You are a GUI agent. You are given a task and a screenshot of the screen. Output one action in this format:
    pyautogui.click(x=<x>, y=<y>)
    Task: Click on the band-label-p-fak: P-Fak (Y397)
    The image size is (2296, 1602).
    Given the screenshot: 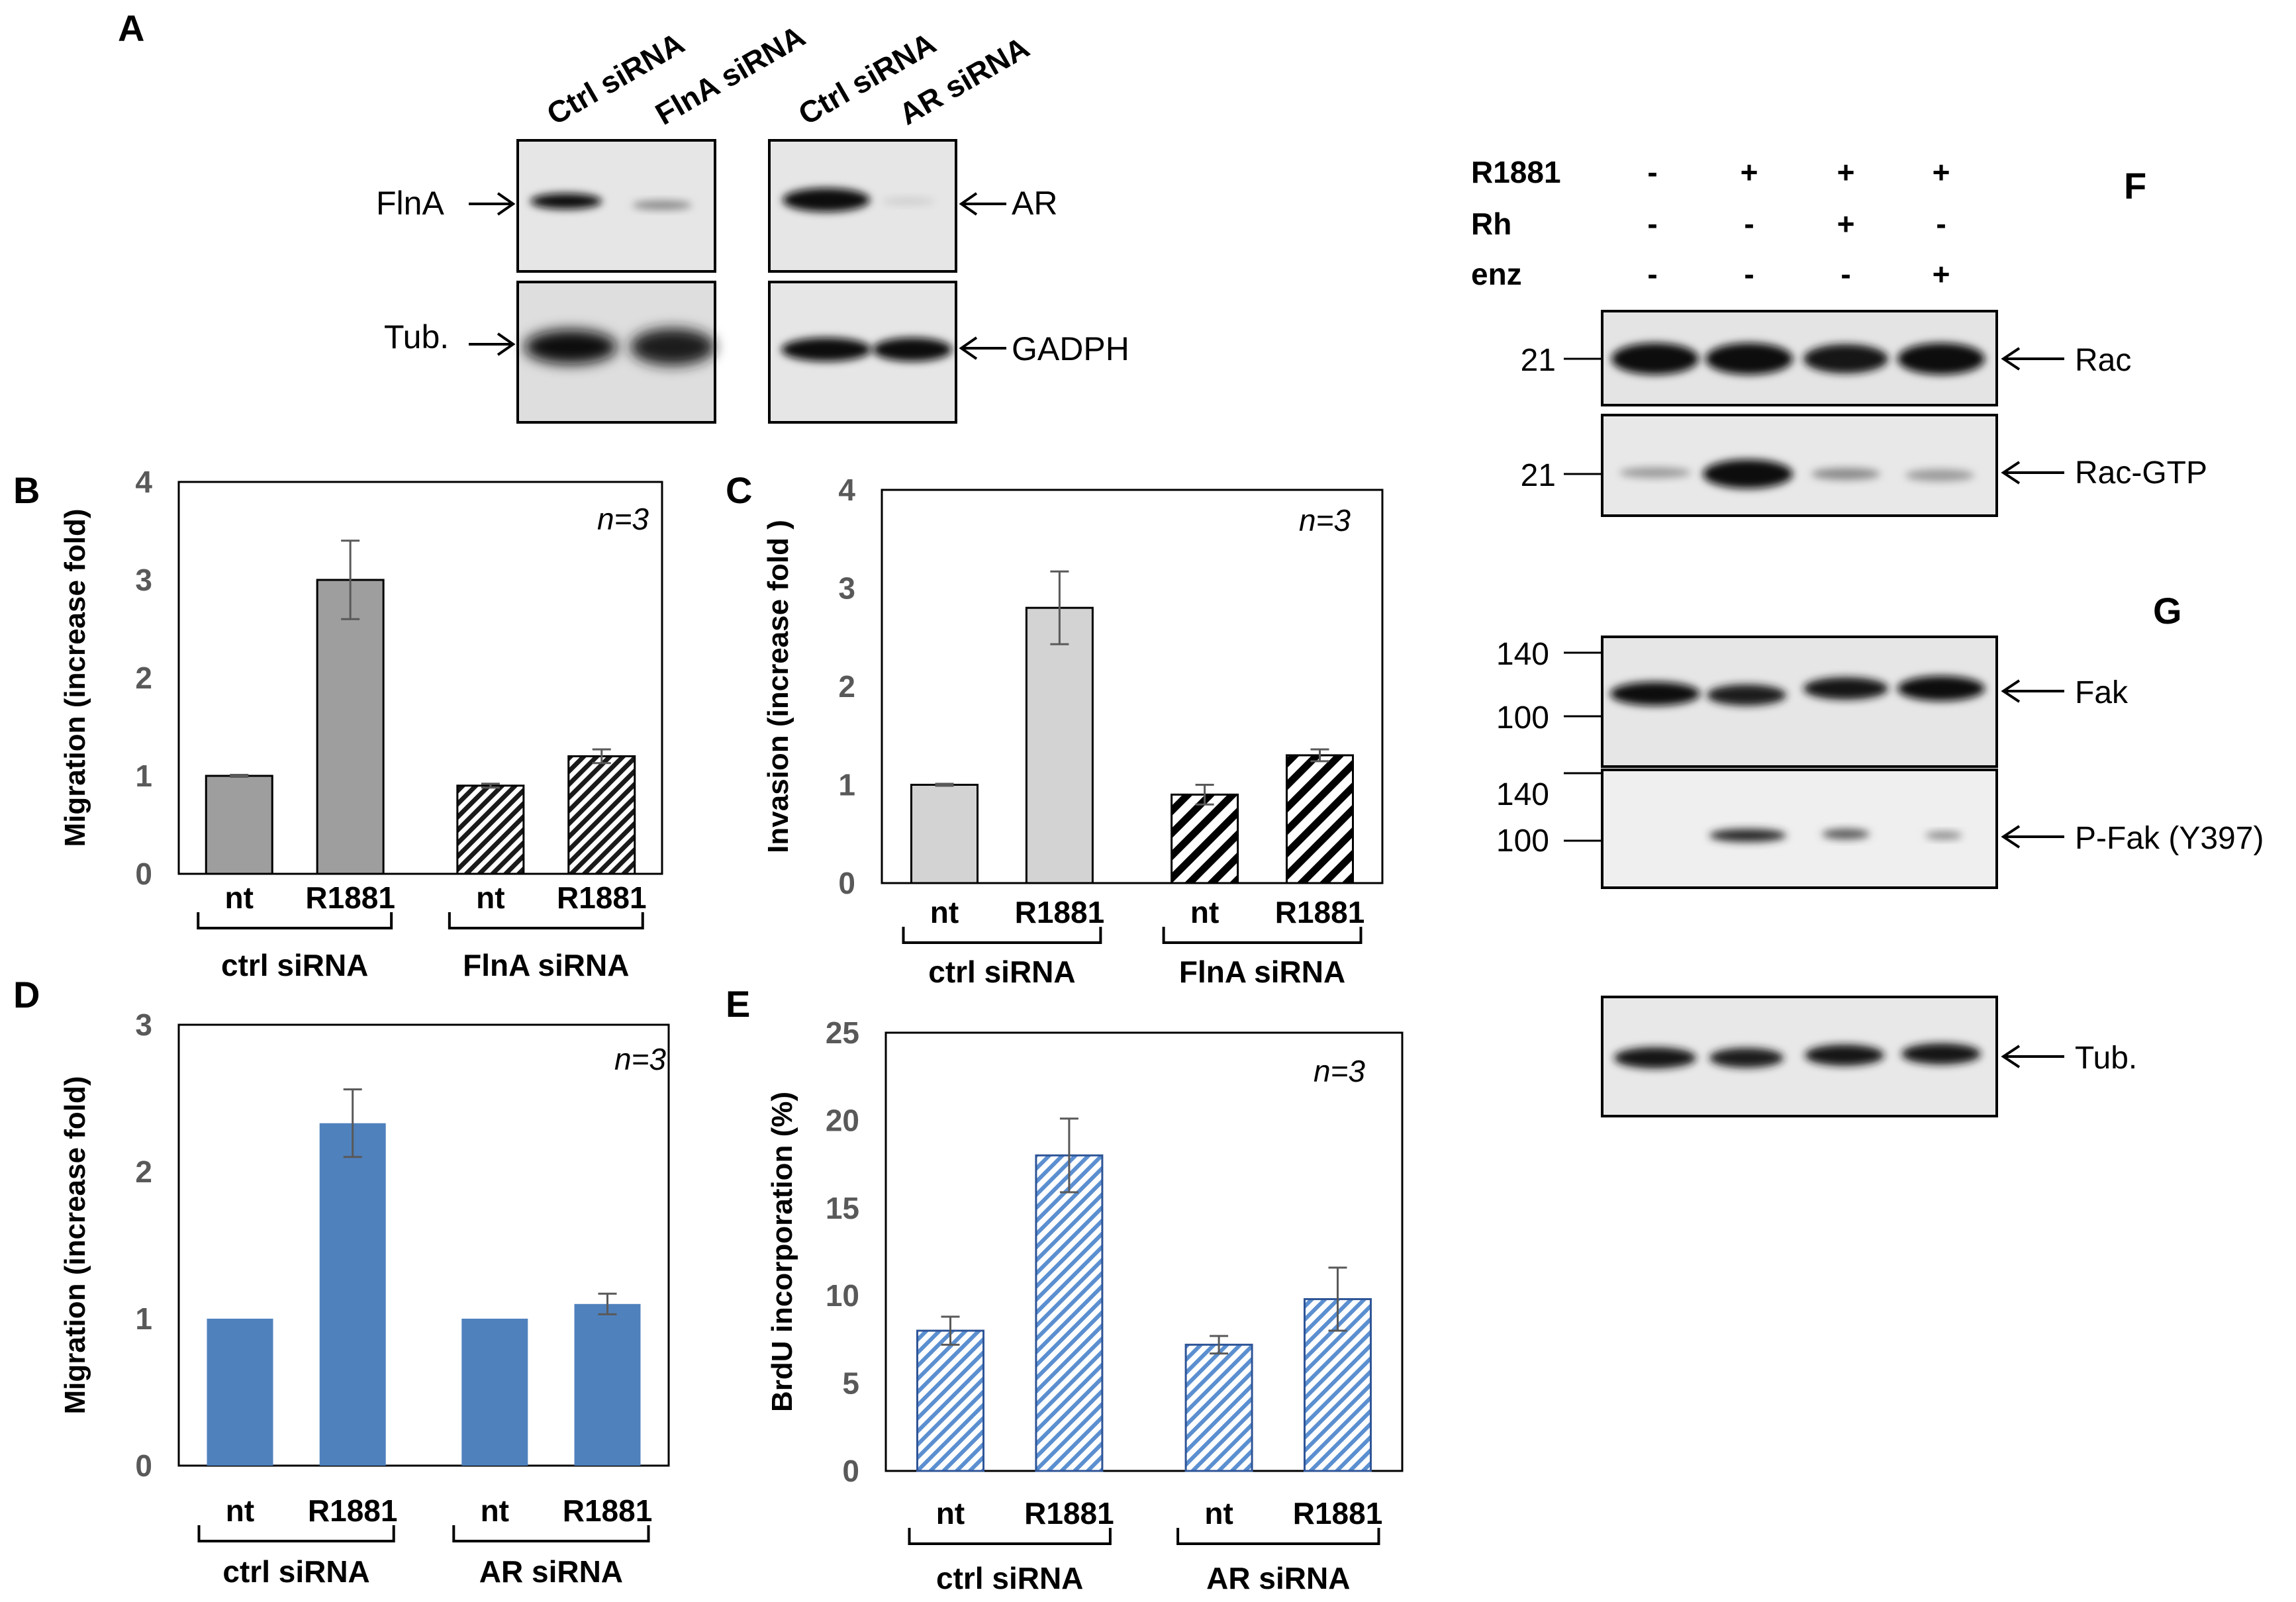 What is the action you would take?
    pyautogui.click(x=2169, y=838)
    